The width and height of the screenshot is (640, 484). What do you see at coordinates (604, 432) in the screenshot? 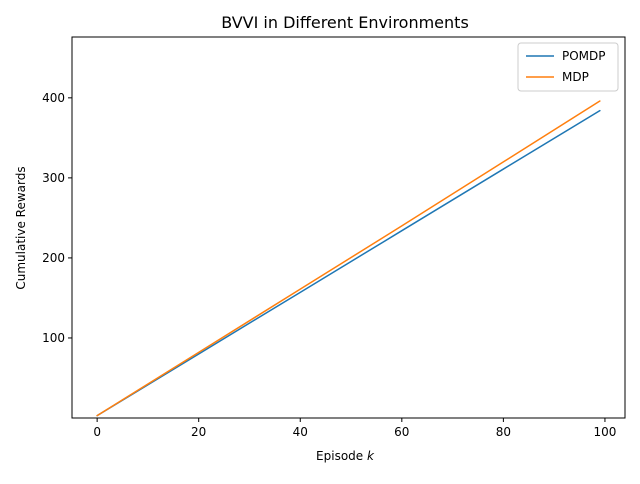
I see `x-tick-label: 100` at bounding box center [604, 432].